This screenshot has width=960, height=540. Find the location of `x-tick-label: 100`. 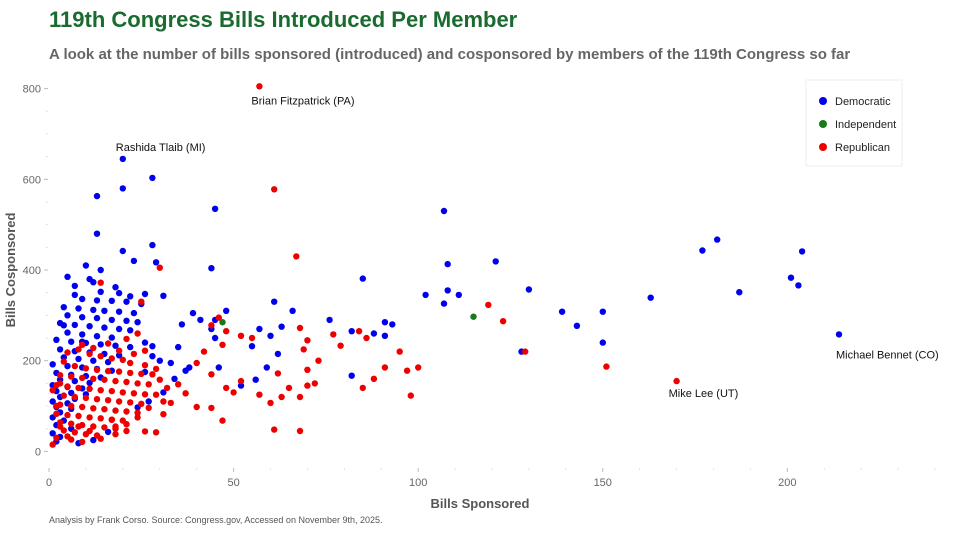

x-tick-label: 100 is located at coordinates (418, 483).